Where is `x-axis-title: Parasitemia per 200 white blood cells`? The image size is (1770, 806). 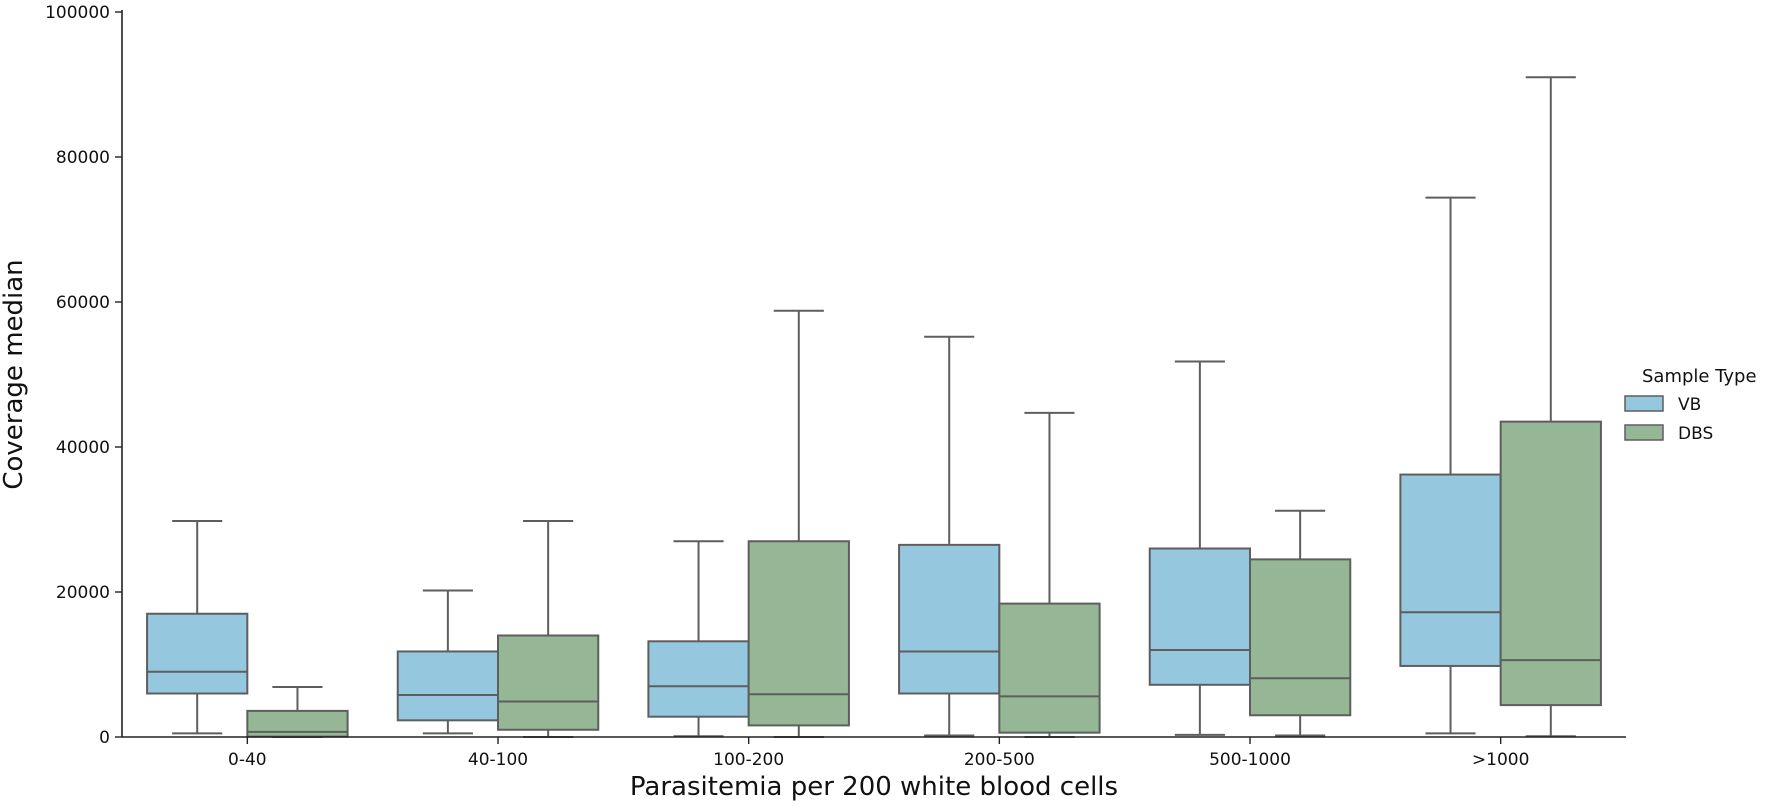
x-axis-title: Parasitemia per 200 white blood cells is located at coordinates (874, 787).